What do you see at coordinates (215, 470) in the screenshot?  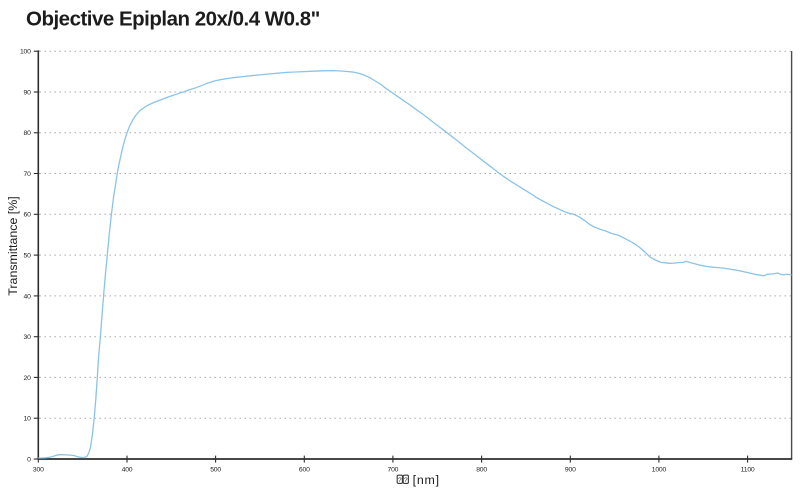 I see `svg-text: 500` at bounding box center [215, 470].